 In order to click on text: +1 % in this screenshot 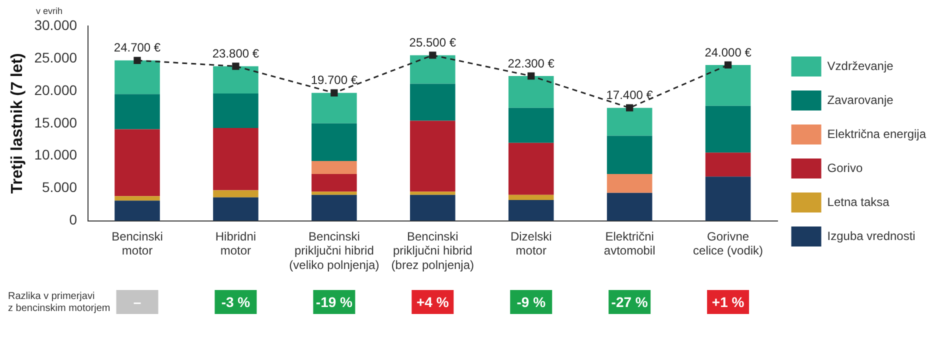, I will do `click(728, 302)`.